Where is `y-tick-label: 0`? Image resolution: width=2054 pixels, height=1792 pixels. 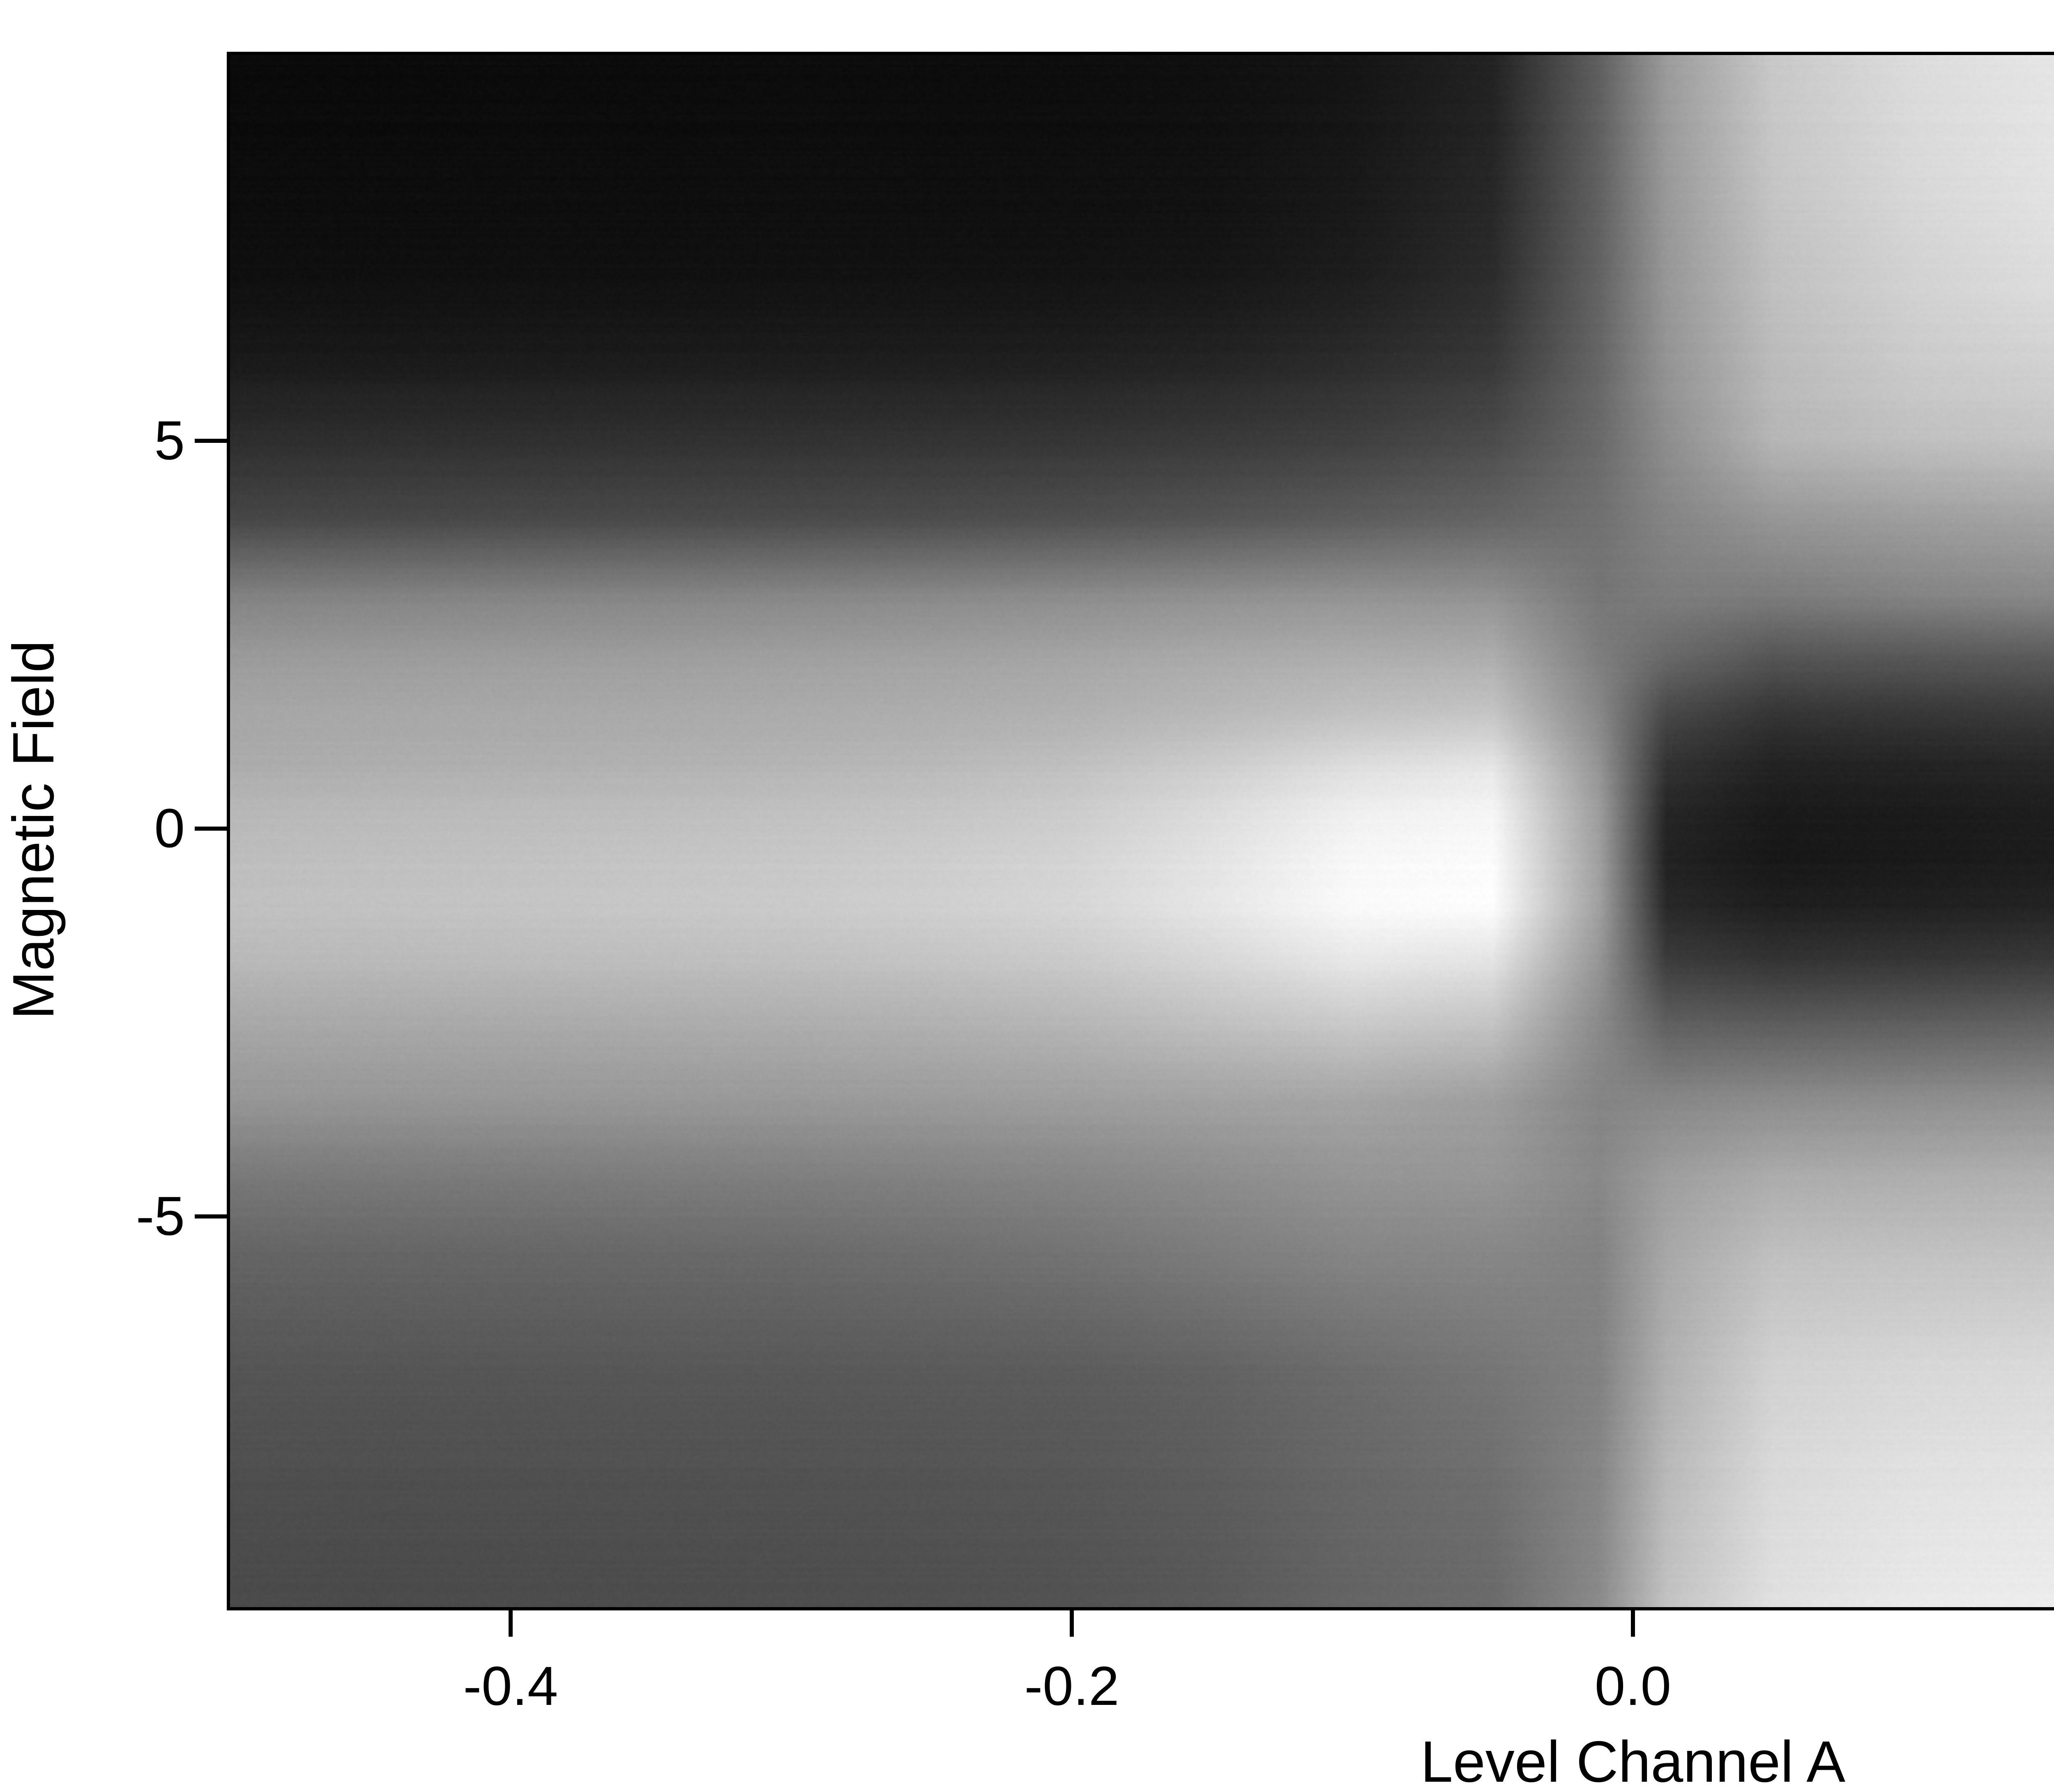 y-tick-label: 0 is located at coordinates (169, 828).